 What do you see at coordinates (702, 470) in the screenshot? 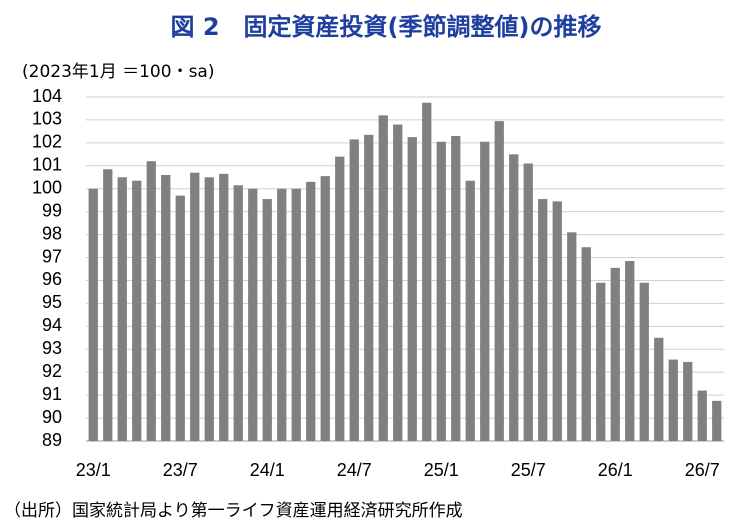
I see `x-tick-label: 26/7` at bounding box center [702, 470].